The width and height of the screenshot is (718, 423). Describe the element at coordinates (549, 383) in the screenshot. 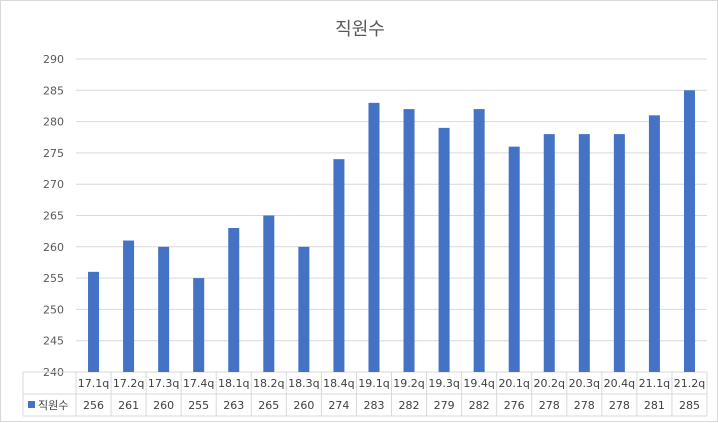

I see `x-tick-label: 20.2q` at that location.